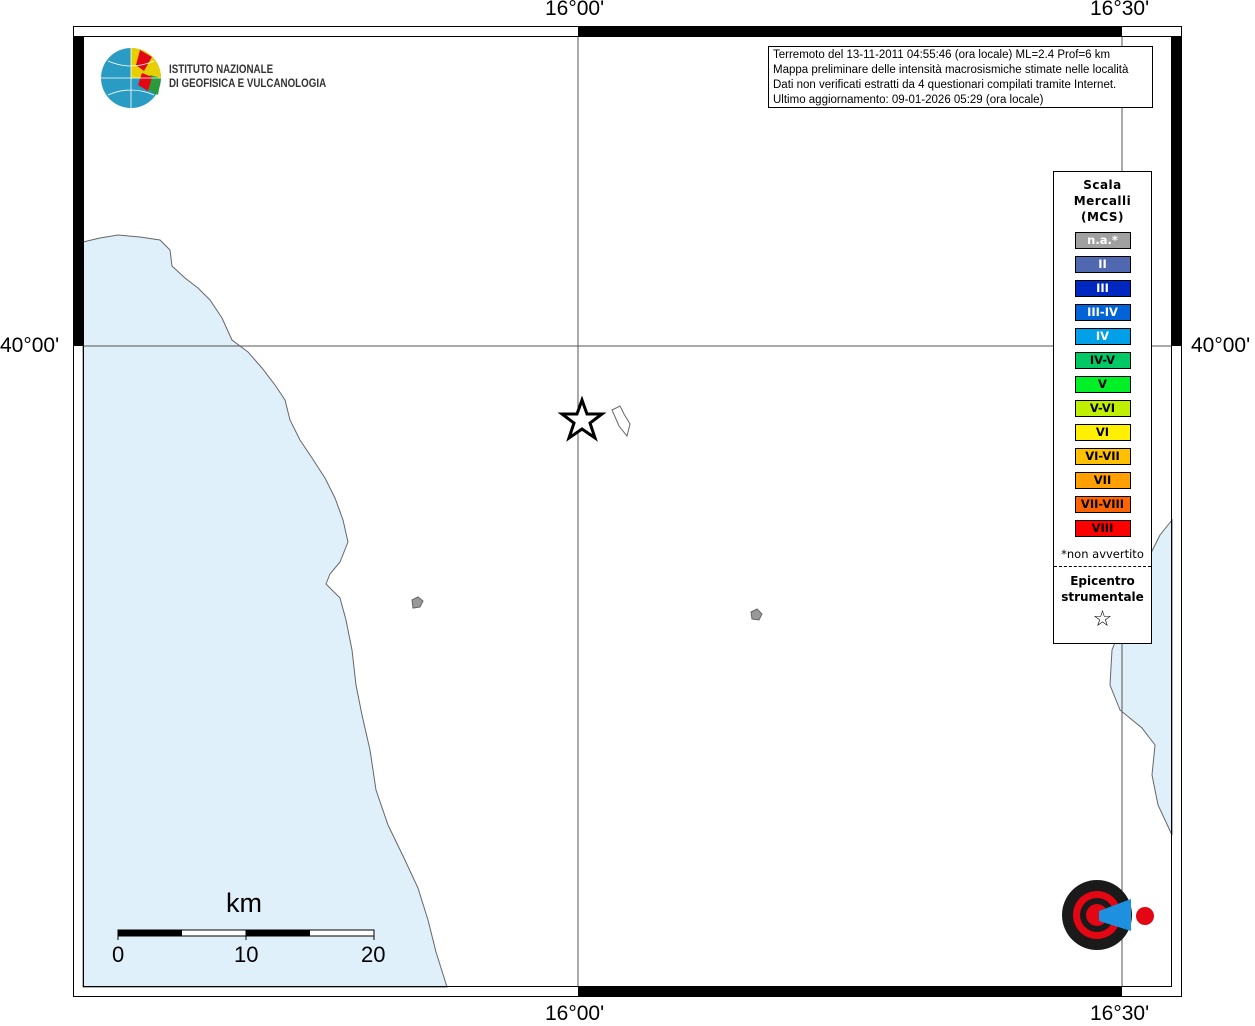 This screenshot has height=1026, width=1255. Describe the element at coordinates (373, 954) in the screenshot. I see `scalebar-label-20: 20` at that location.